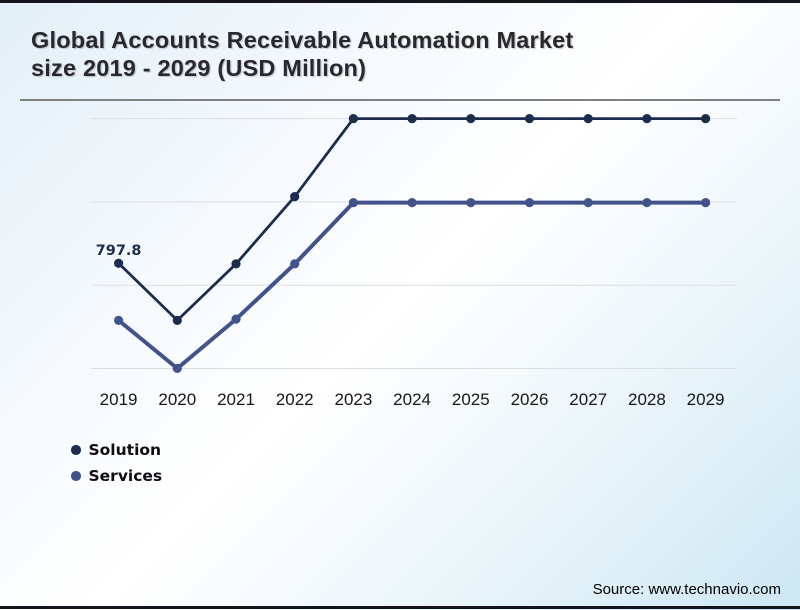  Describe the element at coordinates (412, 119) in the screenshot. I see `solution-point-2024` at that location.